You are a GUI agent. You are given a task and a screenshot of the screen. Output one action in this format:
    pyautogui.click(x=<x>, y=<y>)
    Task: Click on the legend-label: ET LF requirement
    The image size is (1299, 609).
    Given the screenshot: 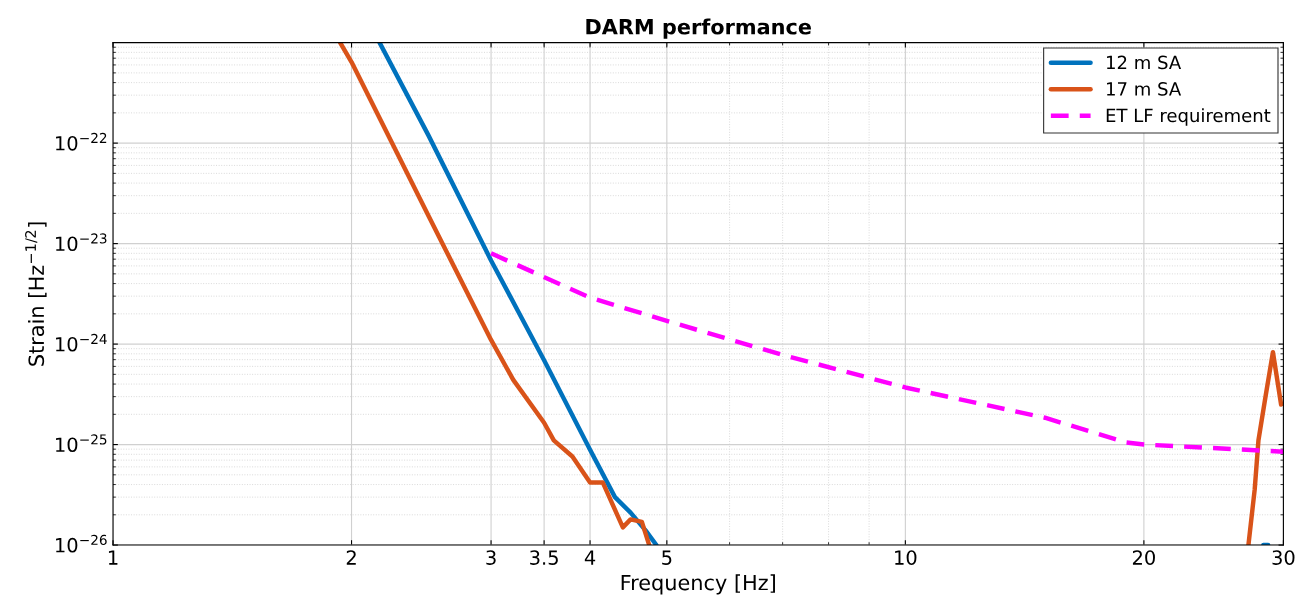 What is the action you would take?
    pyautogui.click(x=1188, y=117)
    